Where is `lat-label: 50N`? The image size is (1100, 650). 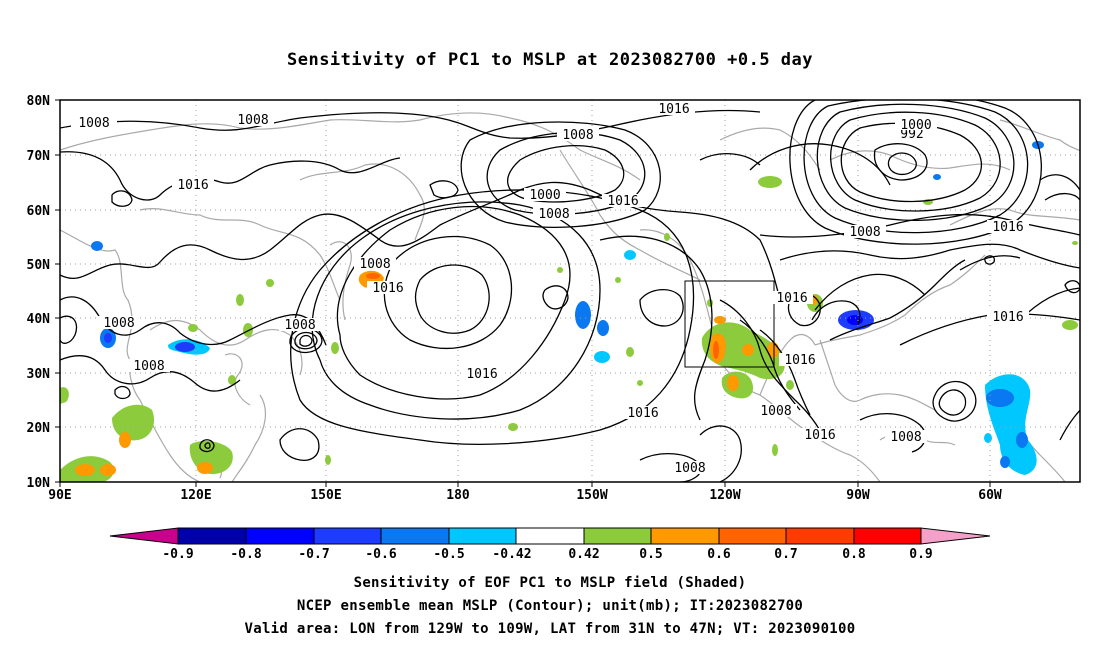 lat-label: 50N is located at coordinates (39, 265).